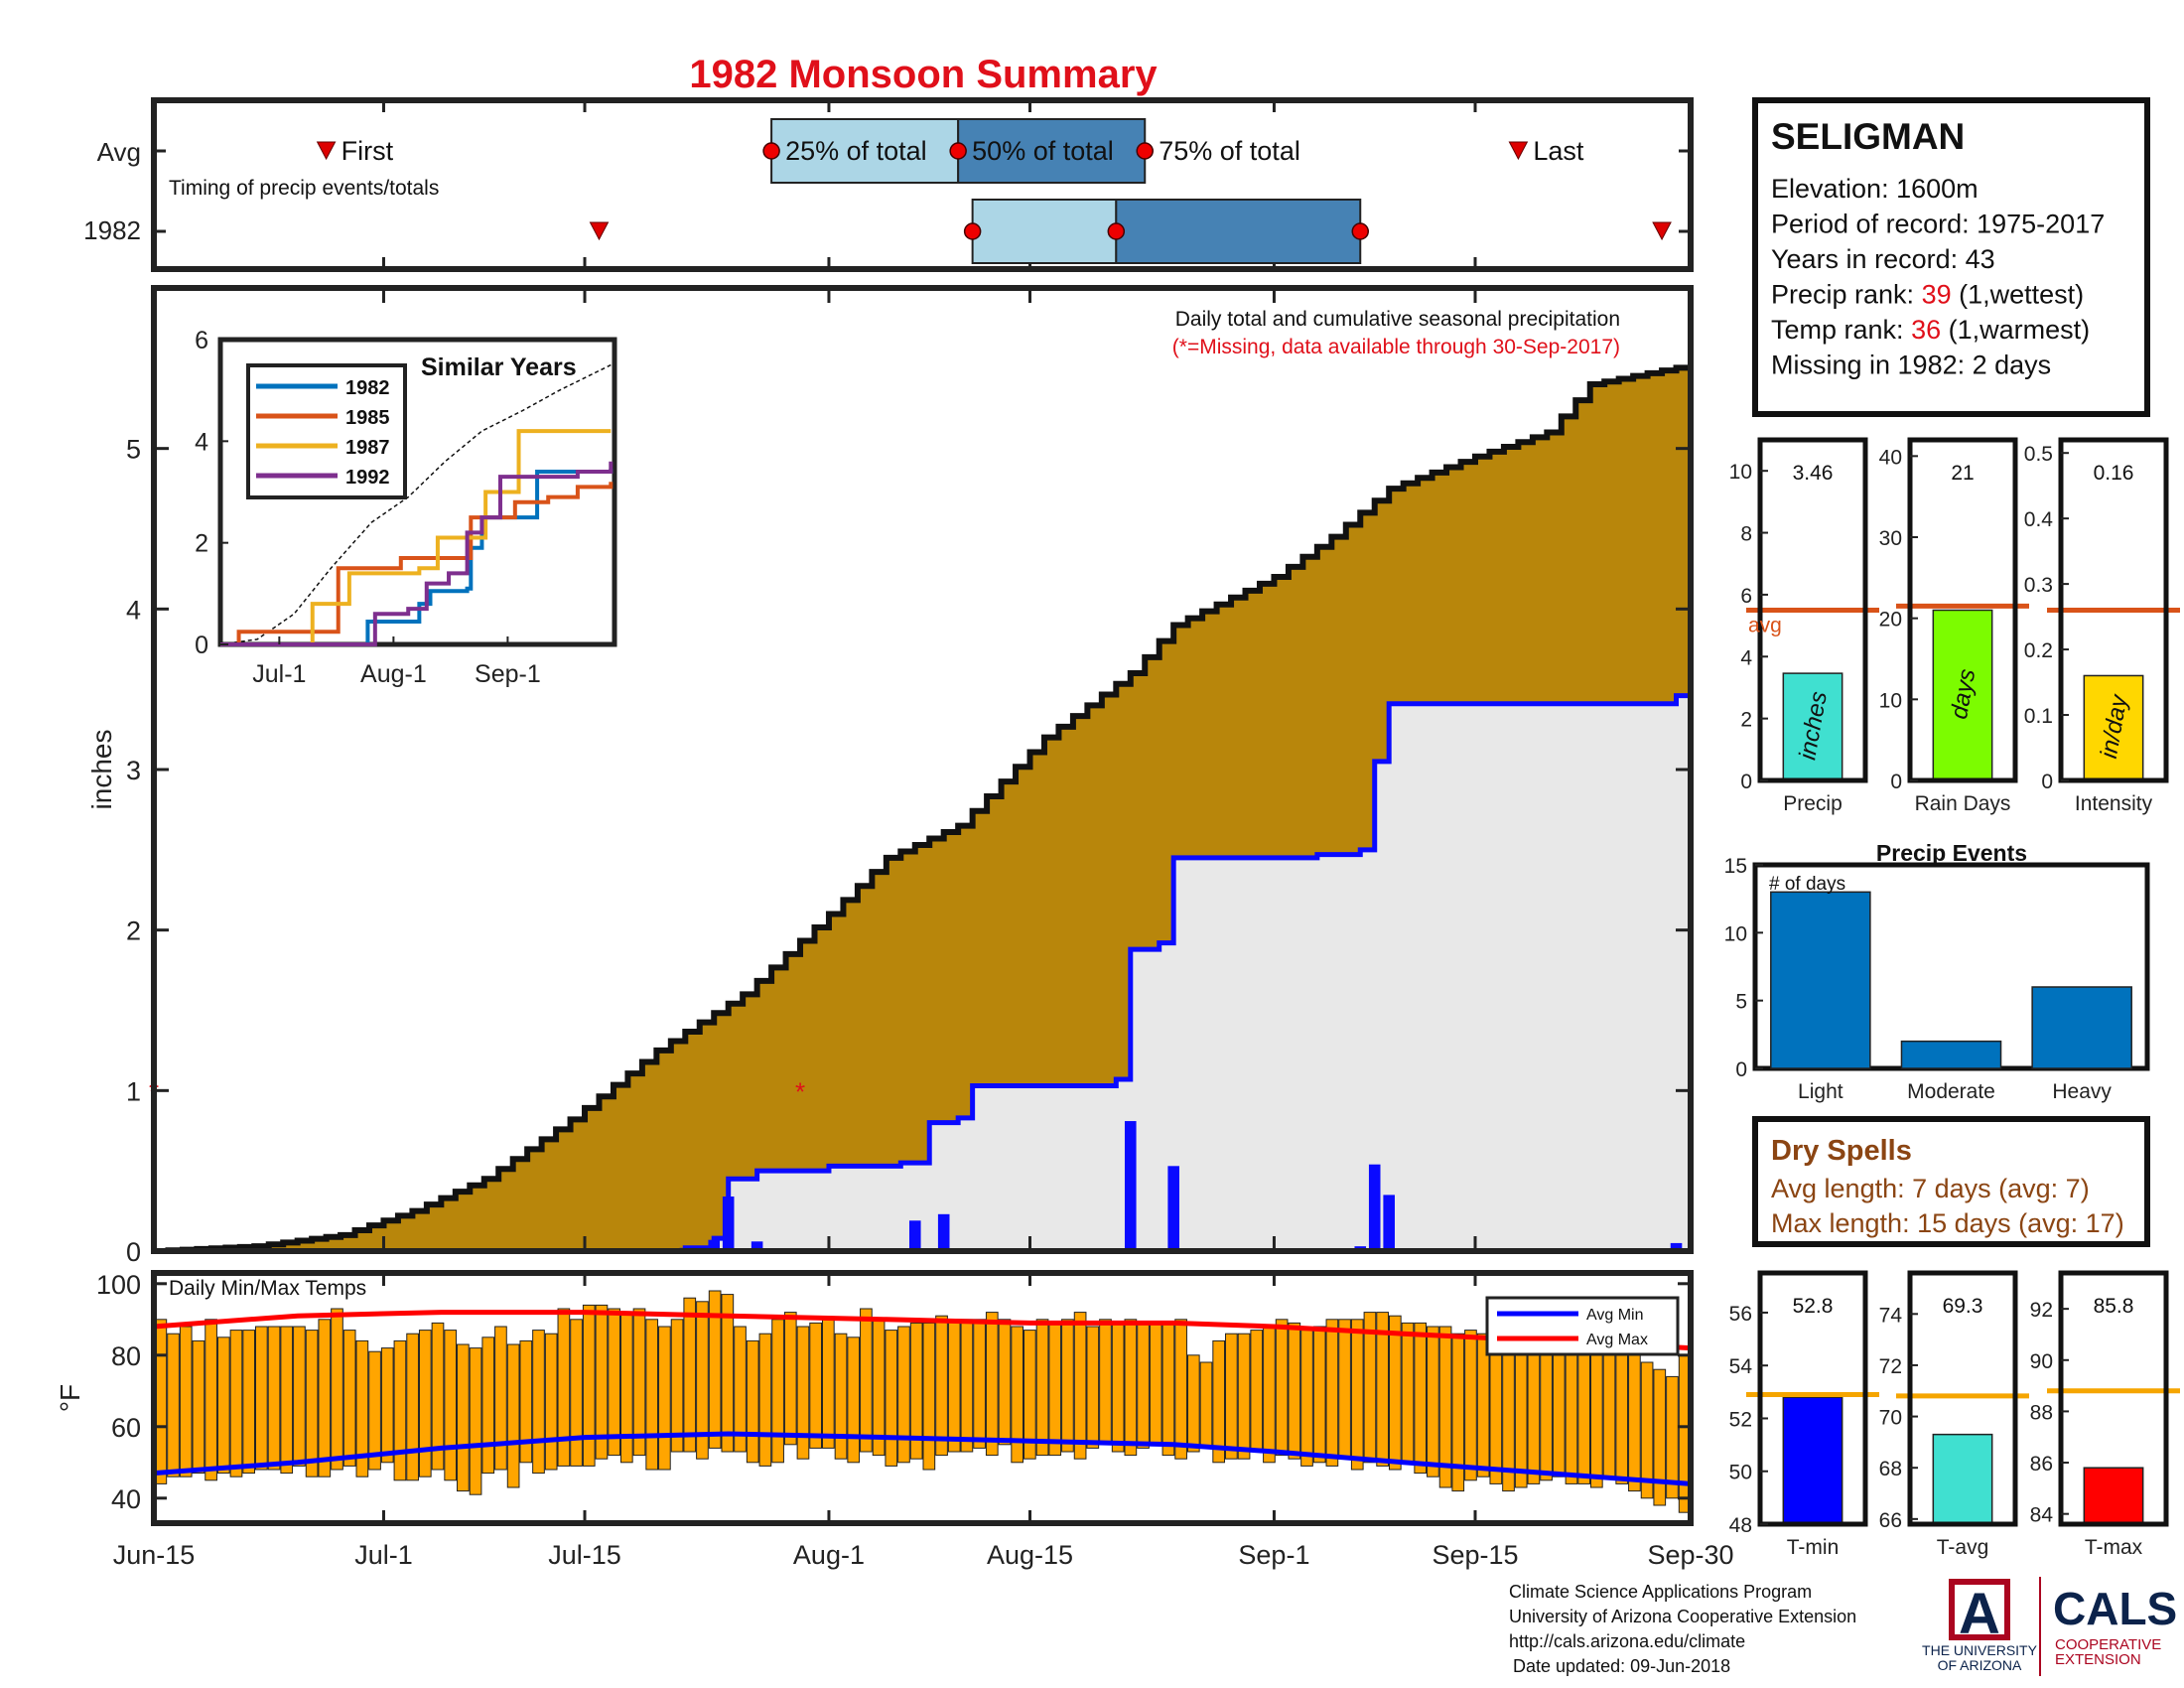 The image size is (2184, 1688). What do you see at coordinates (1813, 803) in the screenshot?
I see `summary-axis-label: Precip` at bounding box center [1813, 803].